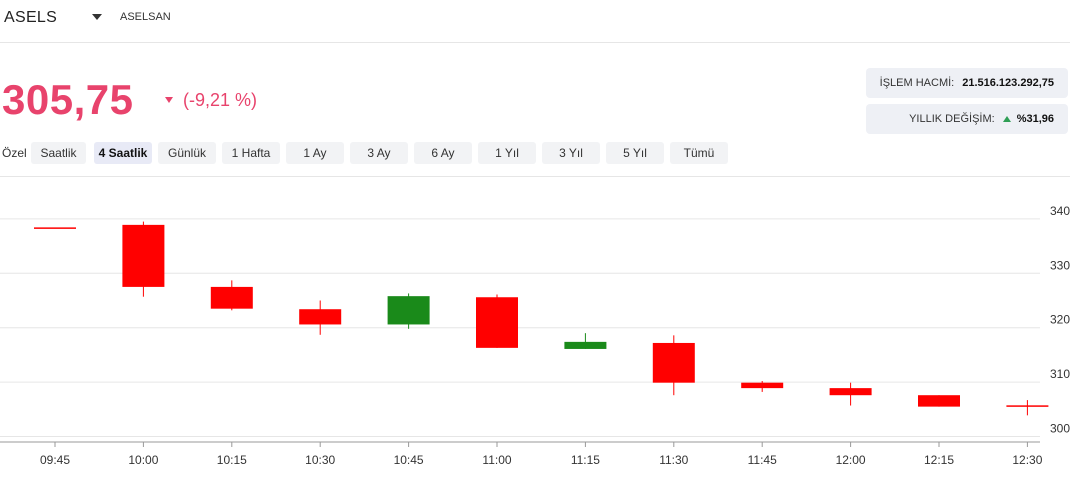 The width and height of the screenshot is (1080, 484). I want to click on x-tick-label: 11:30, so click(673, 460).